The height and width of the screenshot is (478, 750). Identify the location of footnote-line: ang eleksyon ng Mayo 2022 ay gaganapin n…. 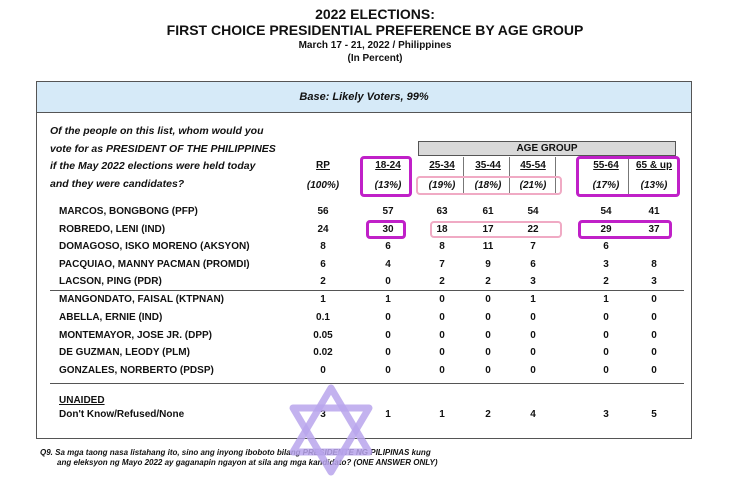
(247, 462).